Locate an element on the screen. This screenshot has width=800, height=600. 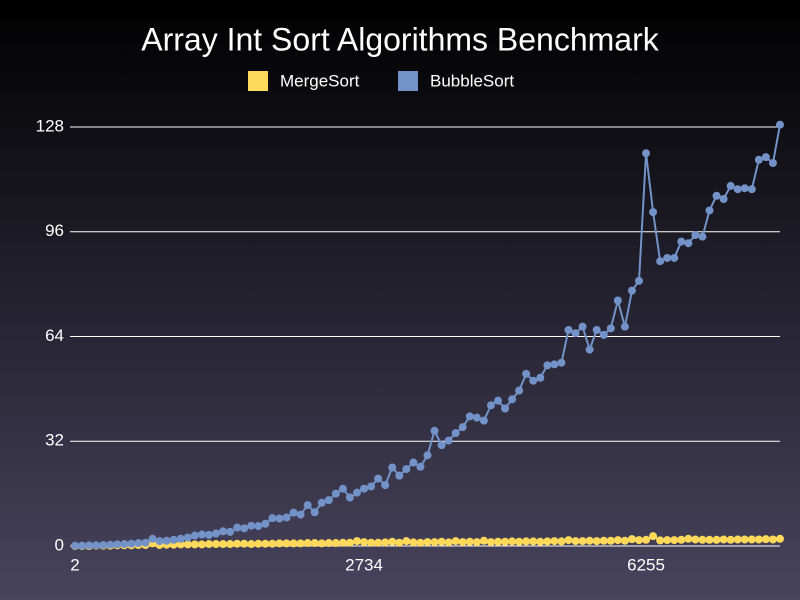
legend-label: MergeSort is located at coordinates (320, 80).